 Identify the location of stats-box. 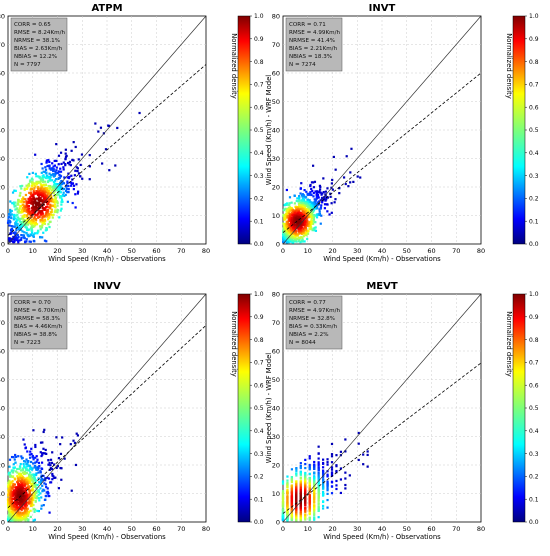
(314, 322).